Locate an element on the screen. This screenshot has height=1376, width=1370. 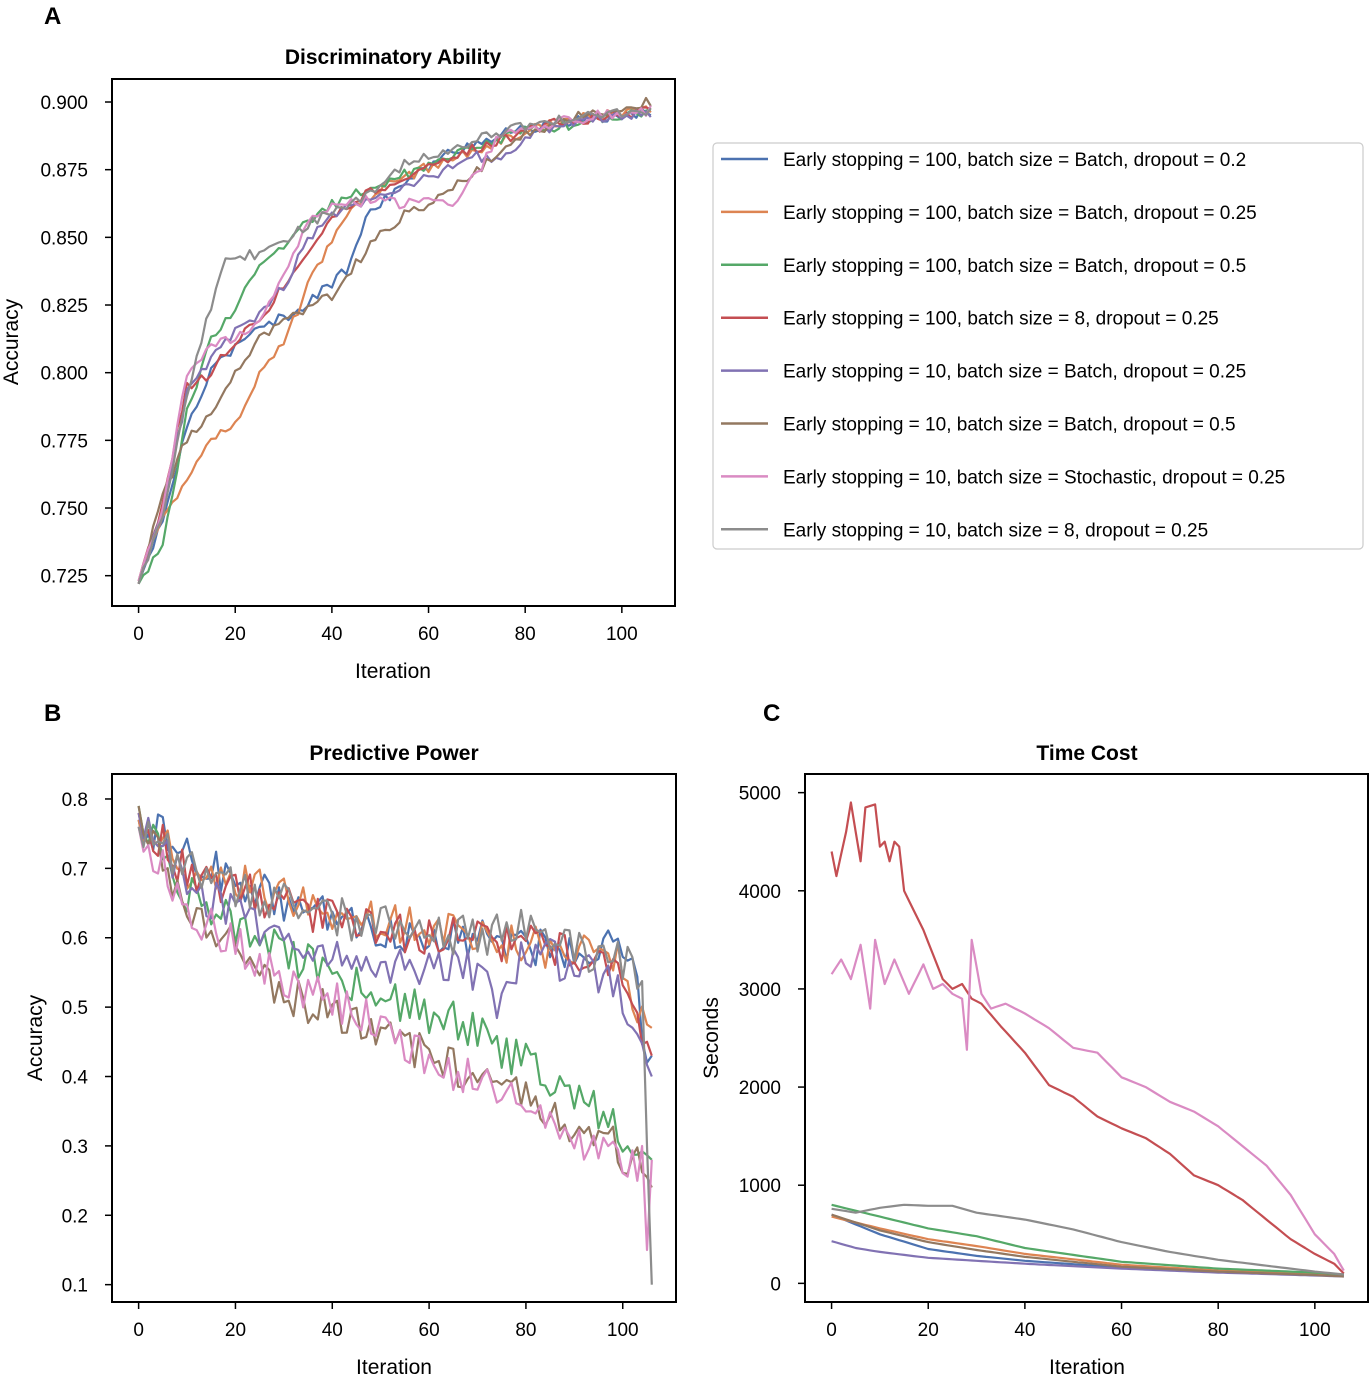
chart-b-lines is located at coordinates (395, 1045).